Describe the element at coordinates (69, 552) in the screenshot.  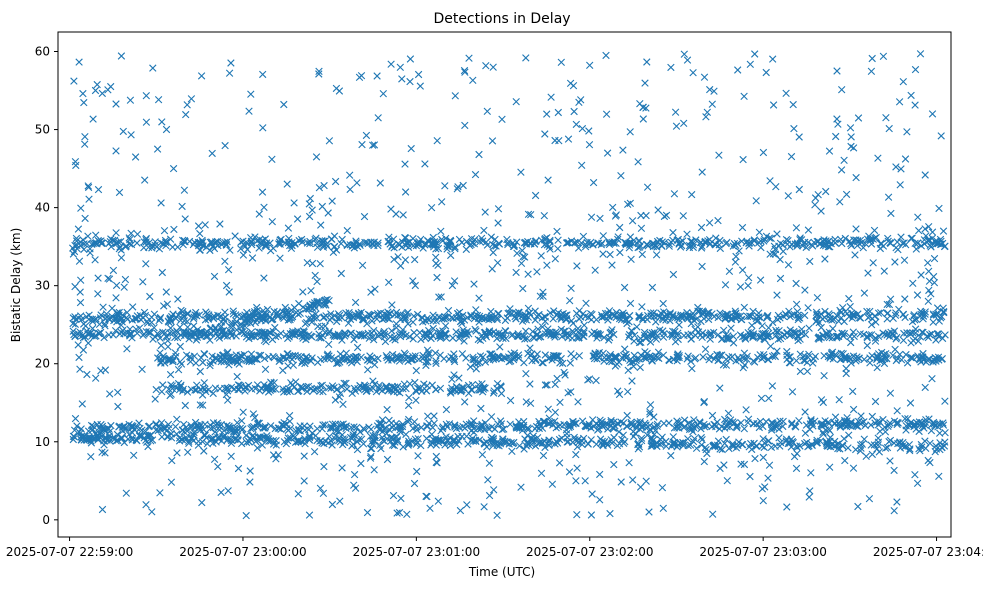
I see `x-tick-label: 2025-07-07 22:59:00` at that location.